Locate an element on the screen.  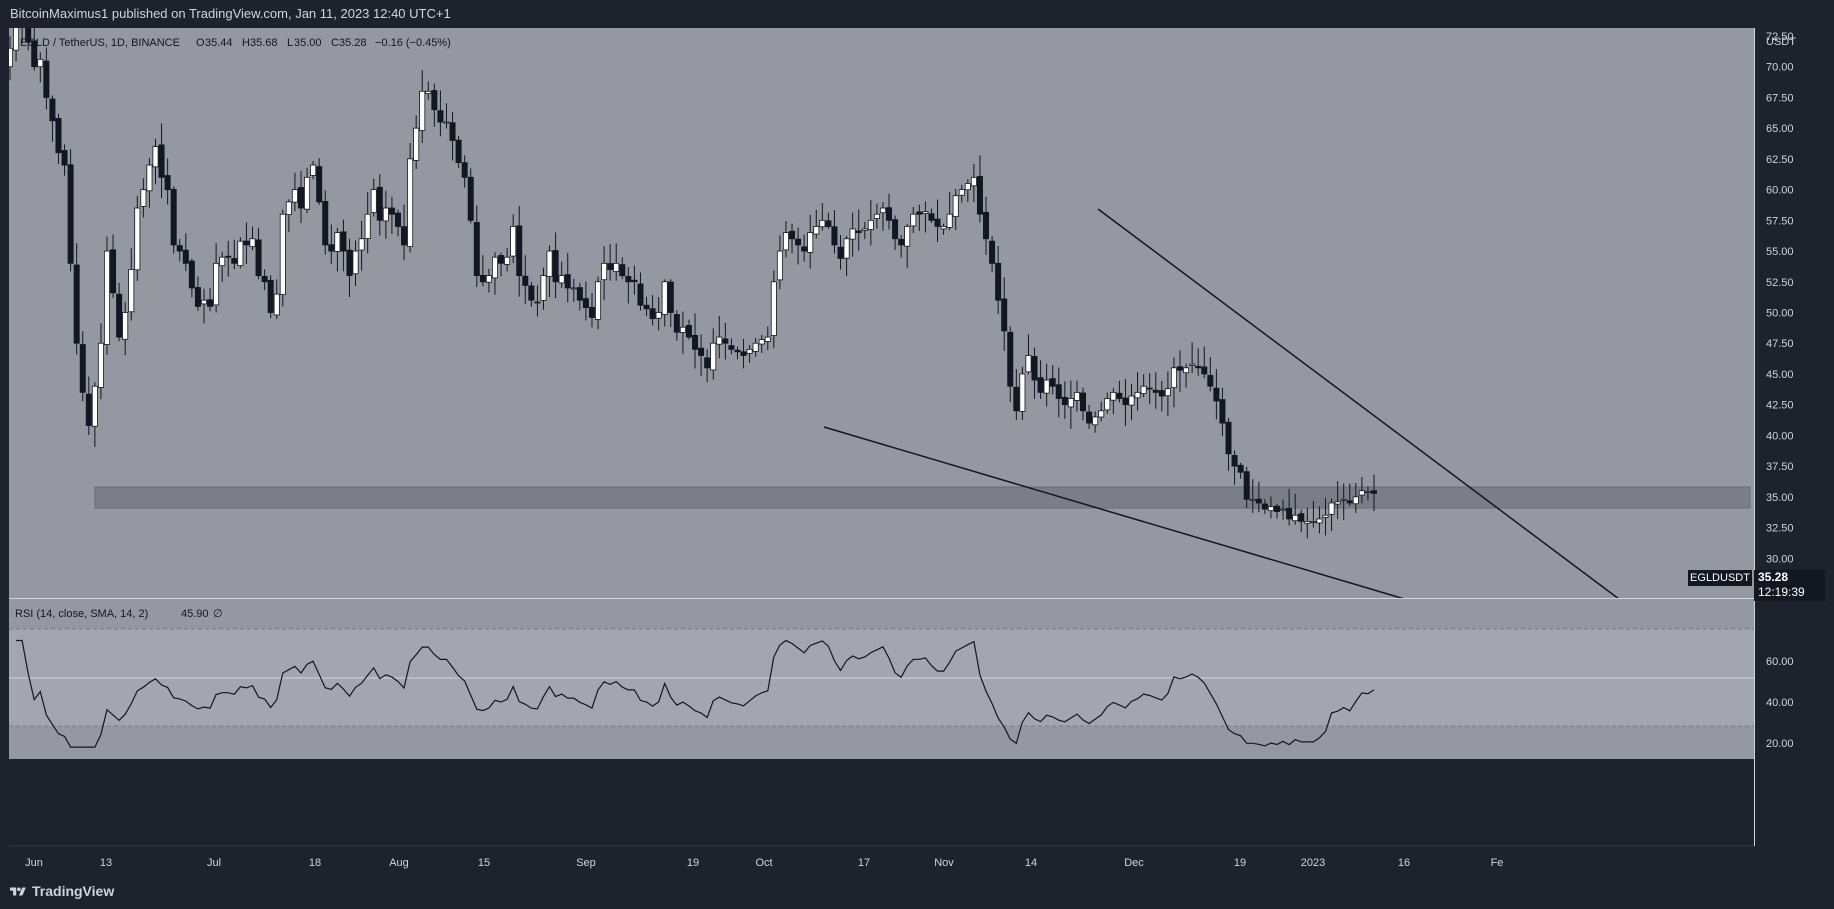
rsi-legend-extra: ∅ is located at coordinates (218, 614).